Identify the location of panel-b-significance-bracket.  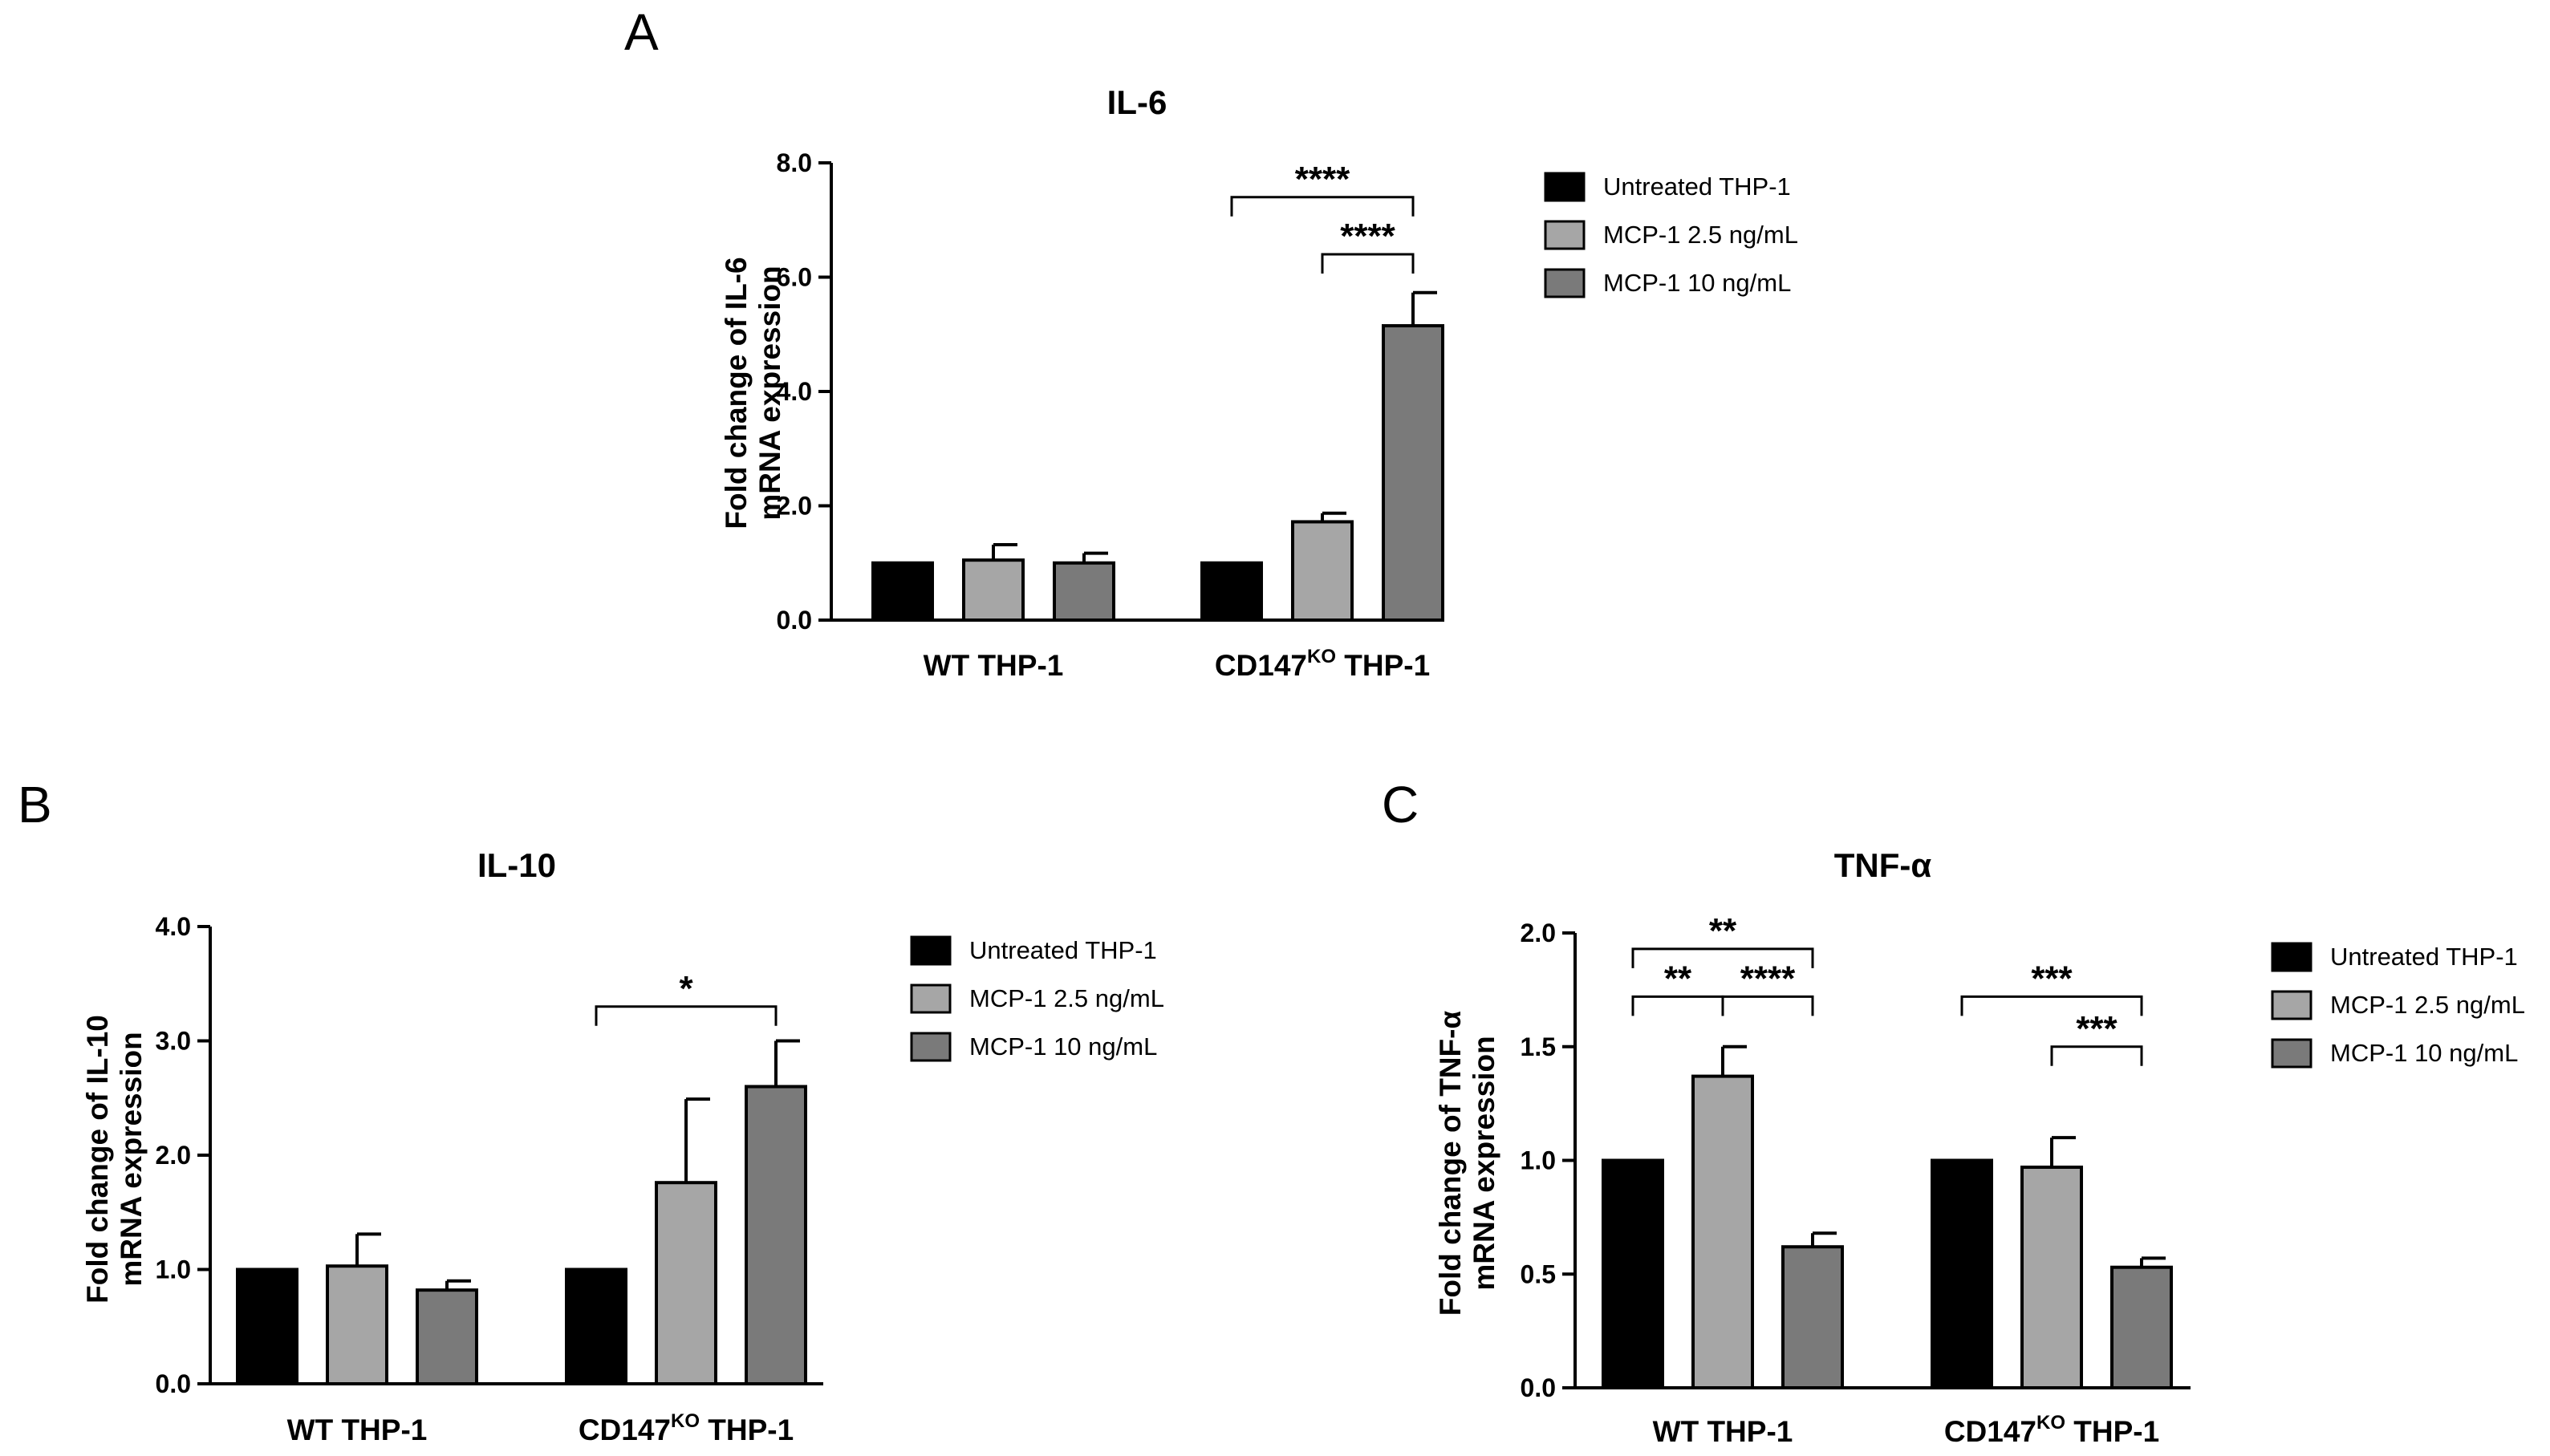
(687, 1015).